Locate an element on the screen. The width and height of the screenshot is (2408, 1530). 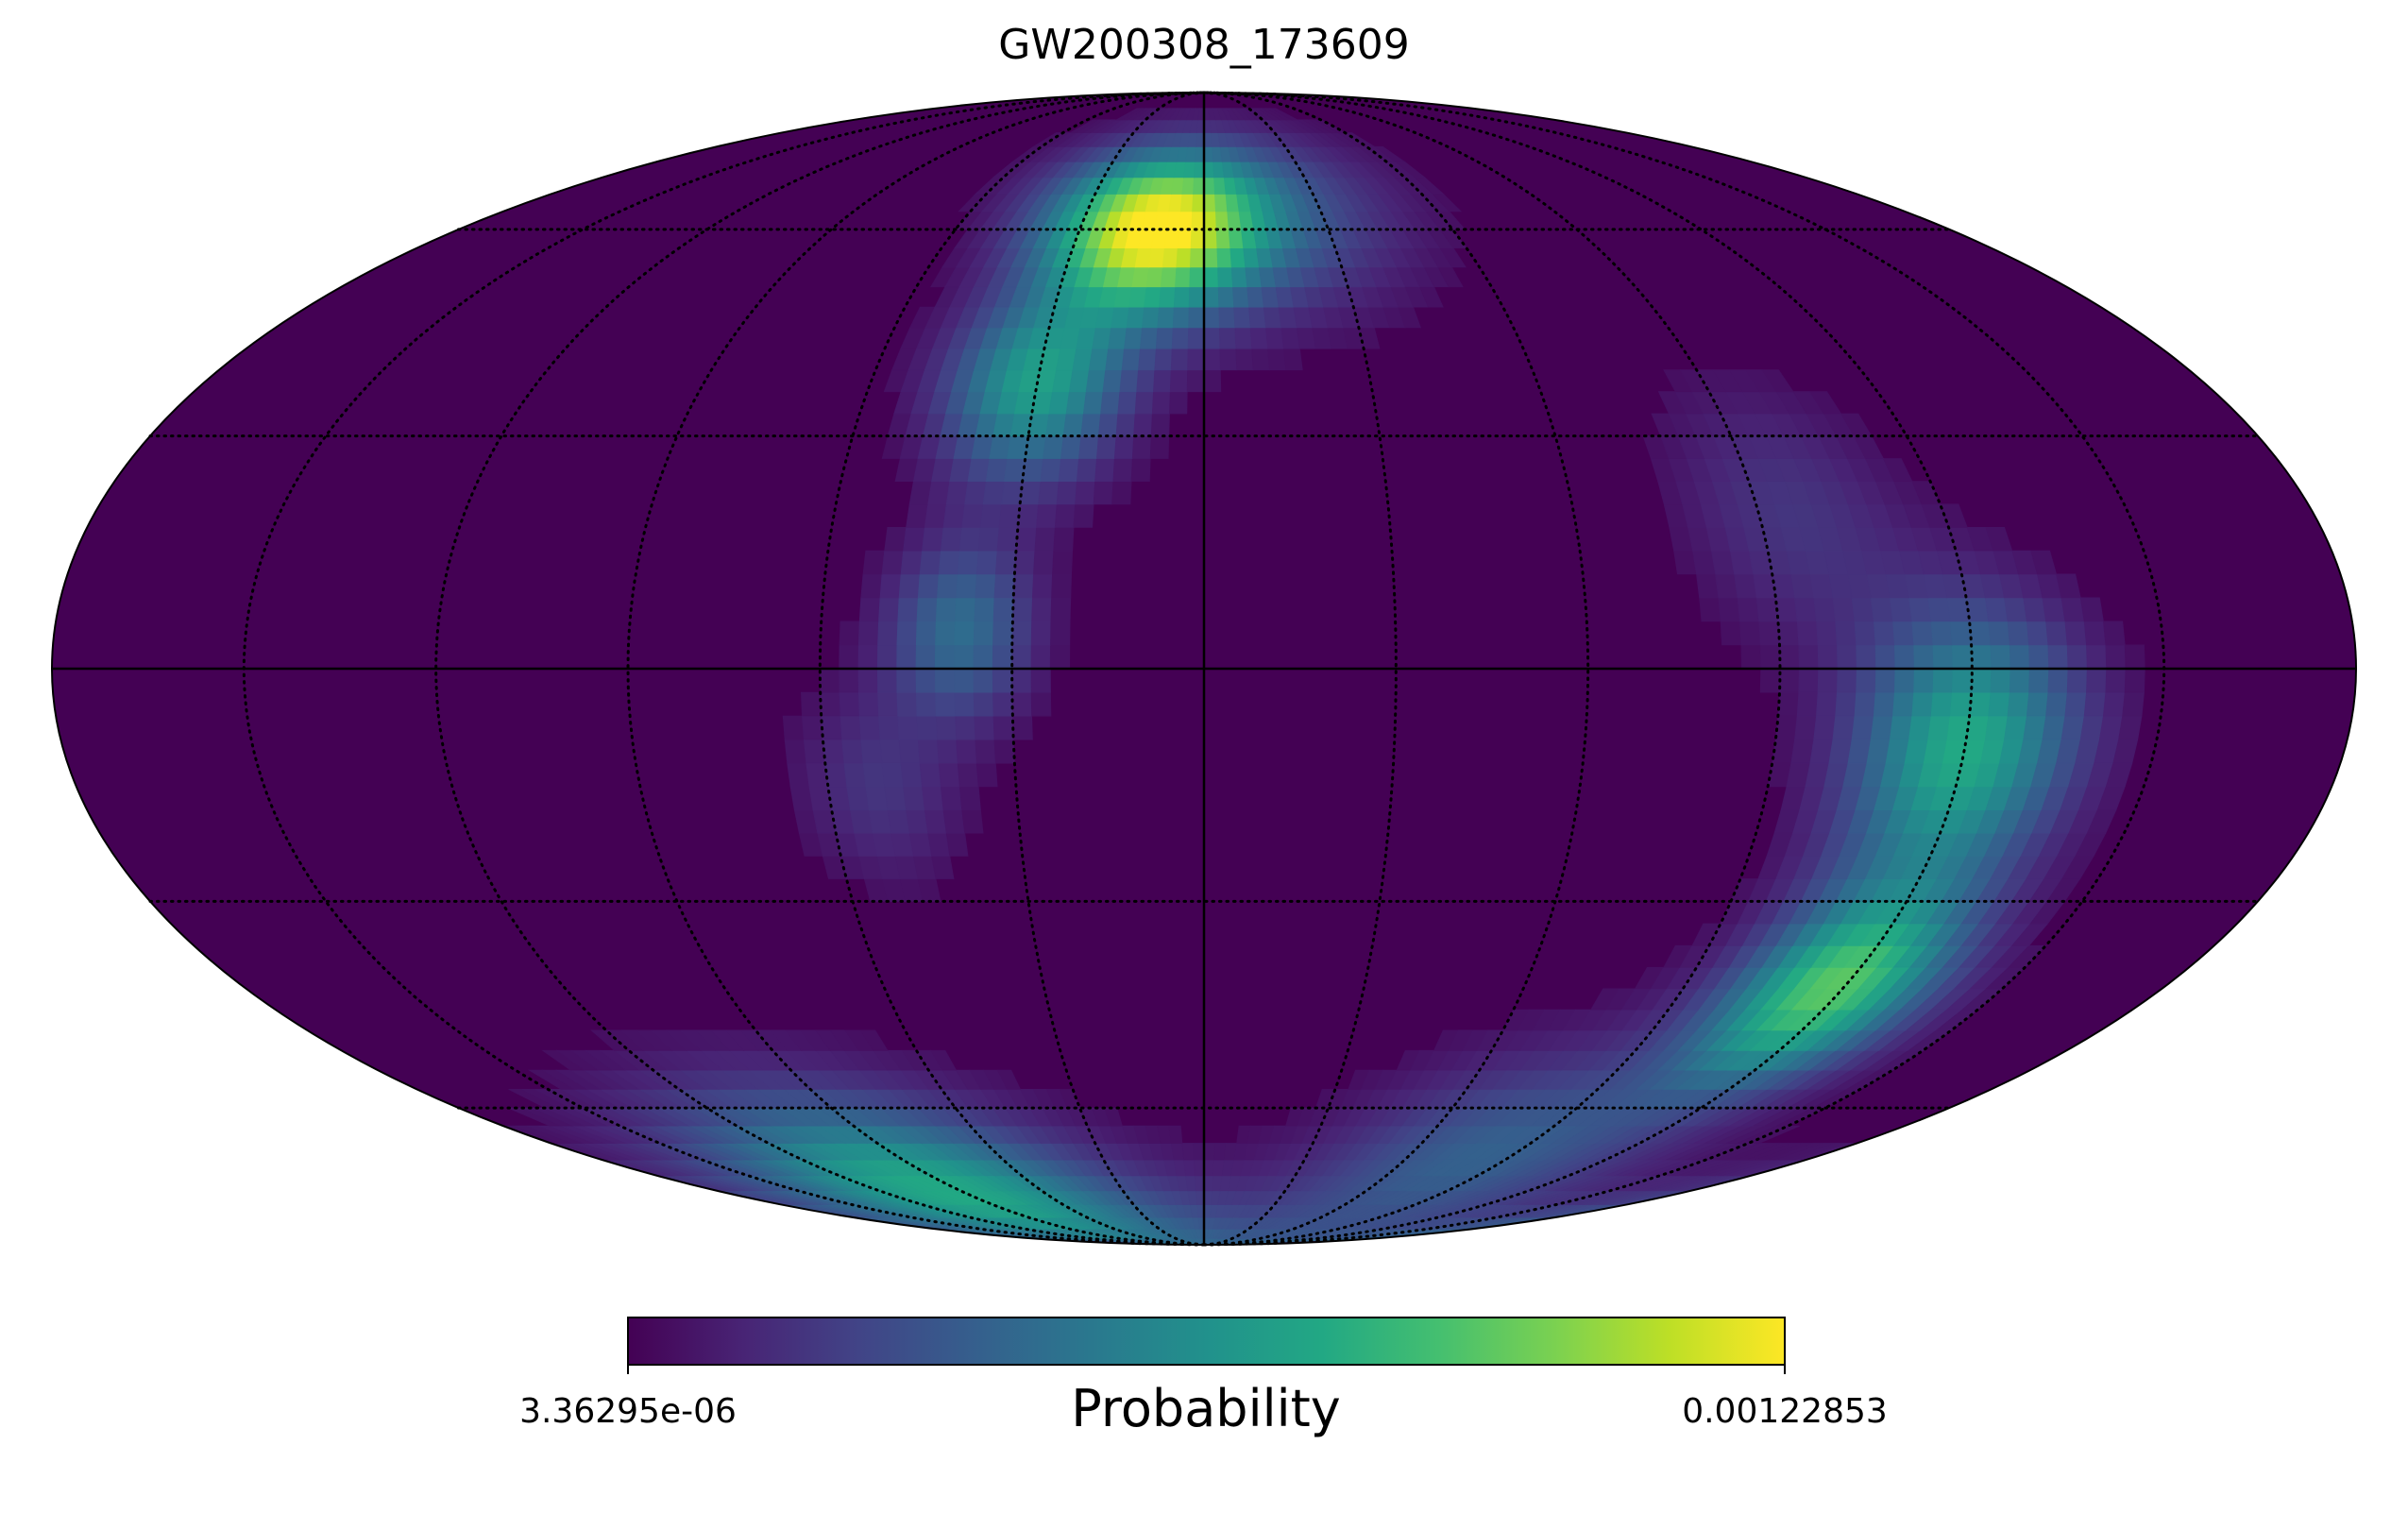
colorbar-max-label: 0.00122853 is located at coordinates (1785, 1411).